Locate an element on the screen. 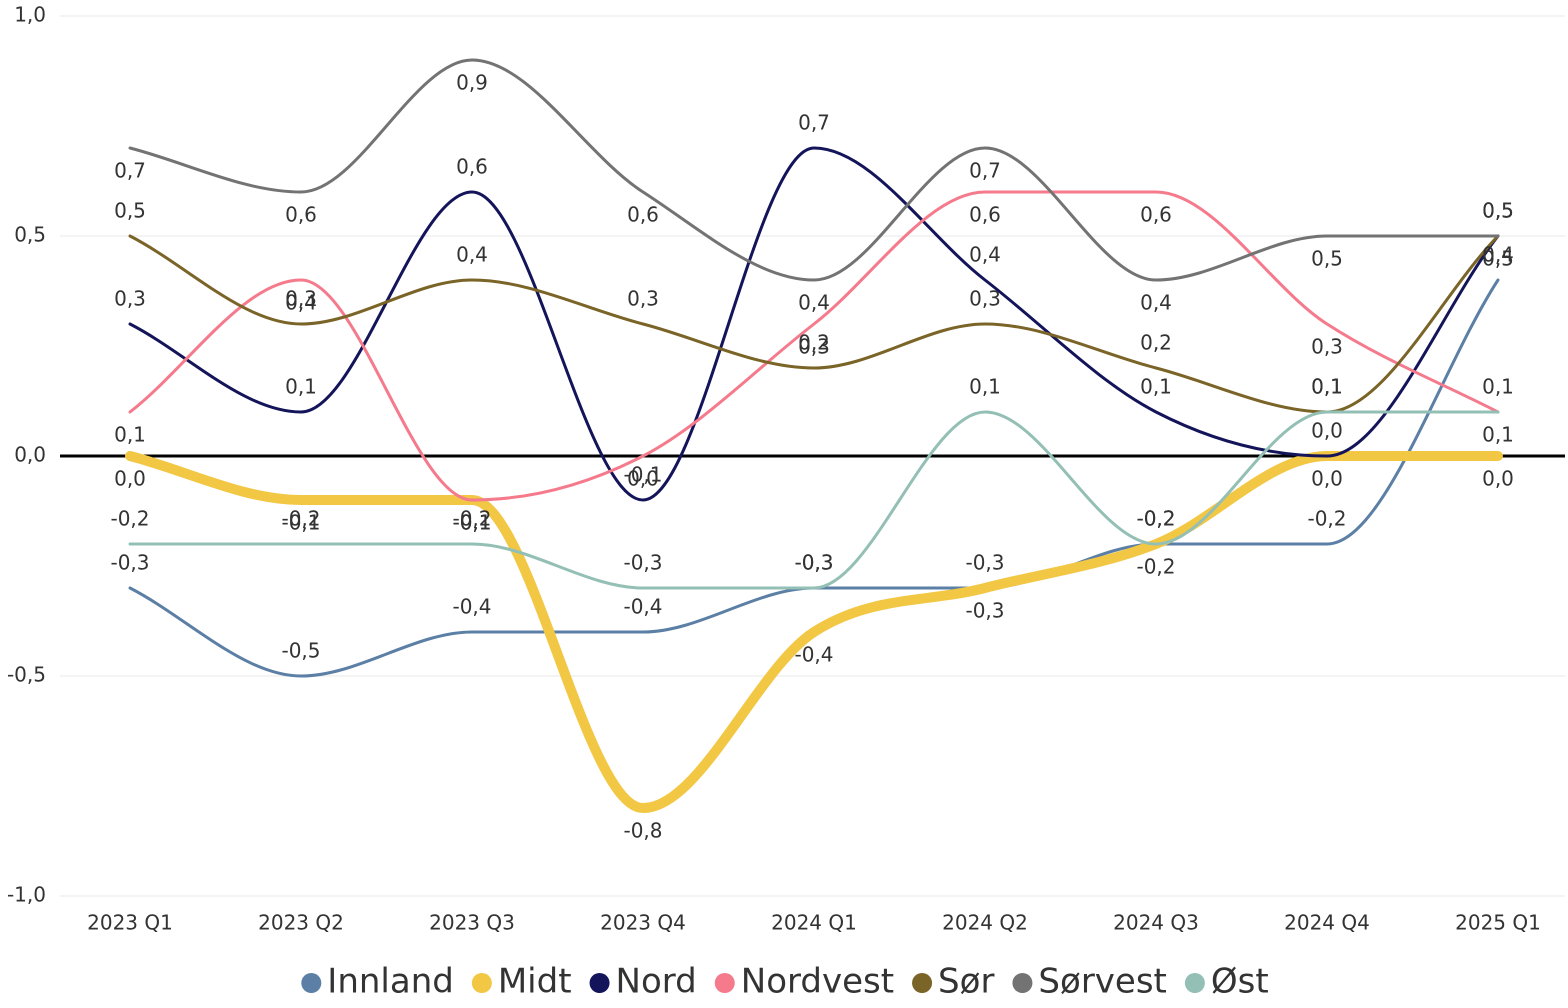  legend-label: Nord is located at coordinates (656, 982).